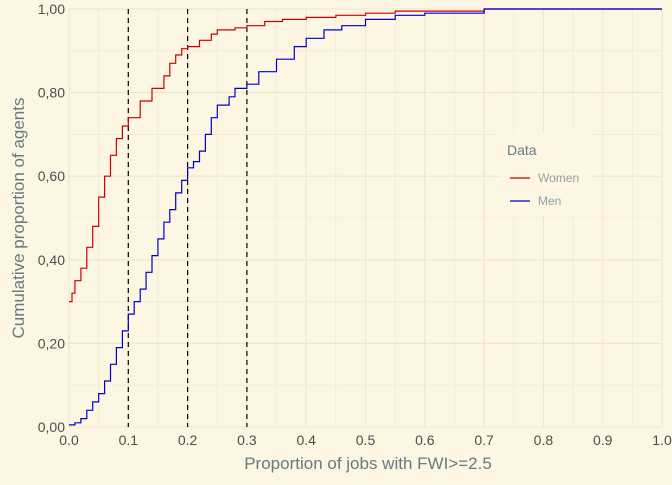 The height and width of the screenshot is (485, 672). Describe the element at coordinates (51, 260) in the screenshot. I see `y-tick-label: 0,40` at that location.